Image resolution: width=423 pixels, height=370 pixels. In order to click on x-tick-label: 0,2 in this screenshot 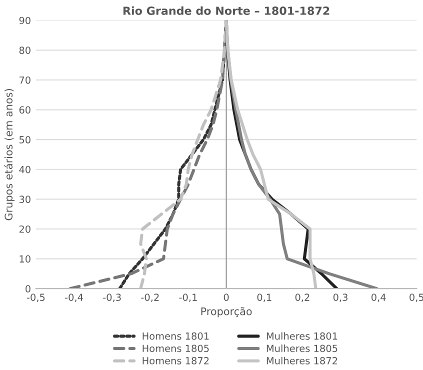, I will do `click(302, 298)`.